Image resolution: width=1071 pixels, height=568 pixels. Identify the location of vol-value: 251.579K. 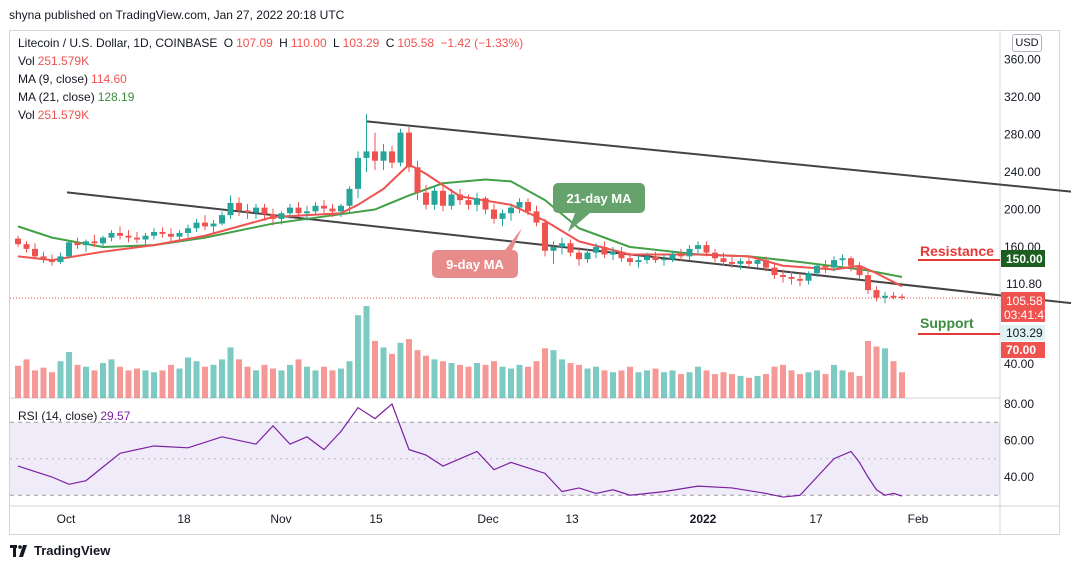
(63, 61).